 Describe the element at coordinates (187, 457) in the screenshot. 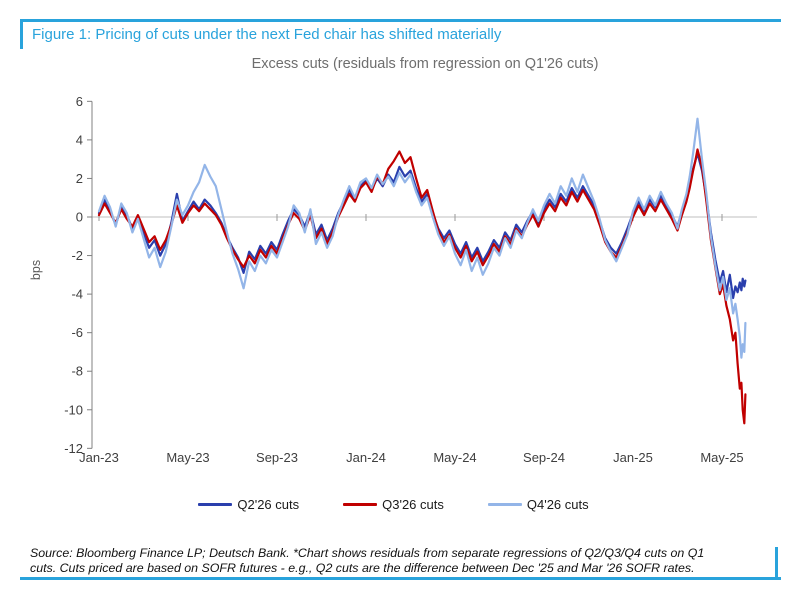

I see `x-axis-tick-label: May-23` at that location.